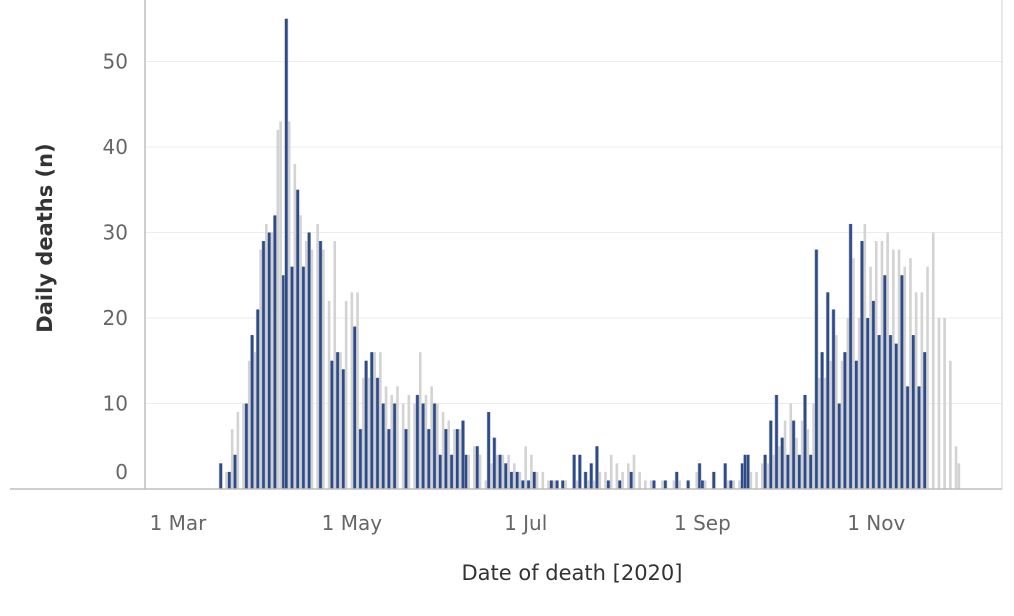  I want to click on x-axis-title: Date of death [2020], so click(572, 573).